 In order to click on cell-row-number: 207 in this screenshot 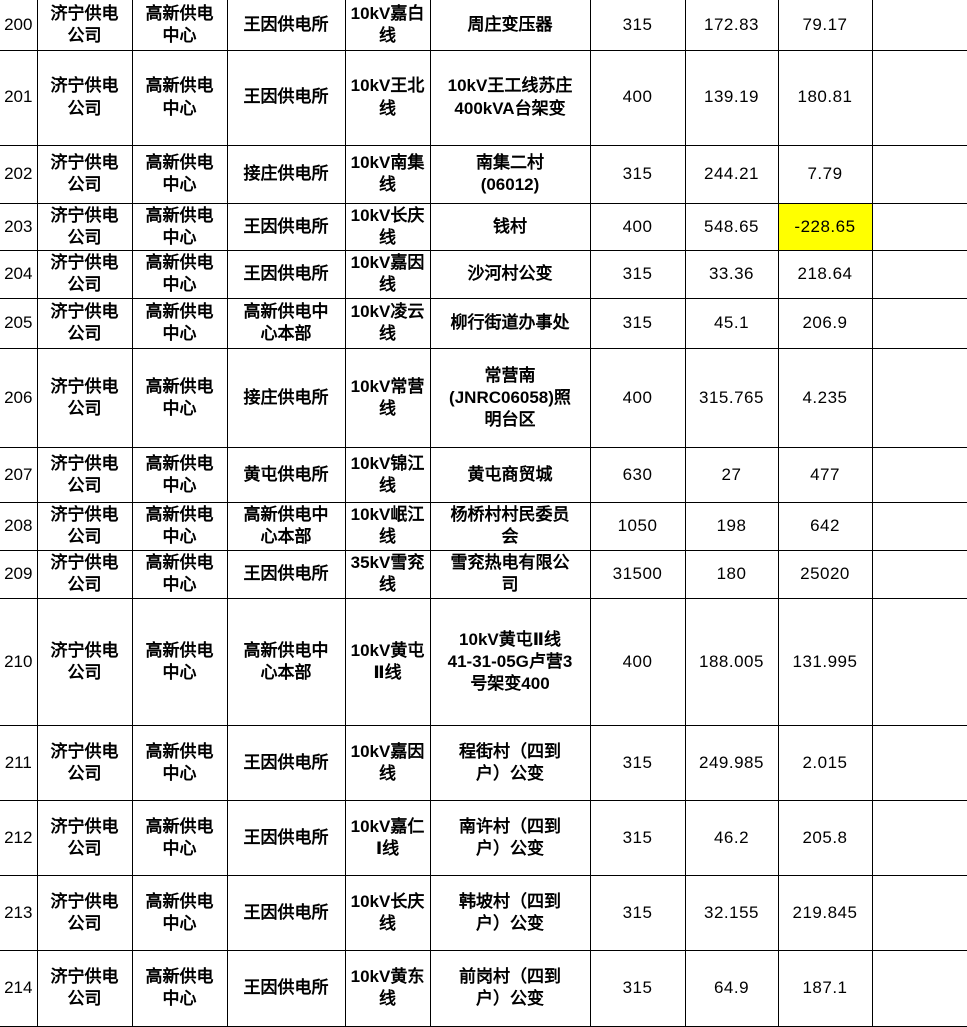, I will do `click(19, 474)`.